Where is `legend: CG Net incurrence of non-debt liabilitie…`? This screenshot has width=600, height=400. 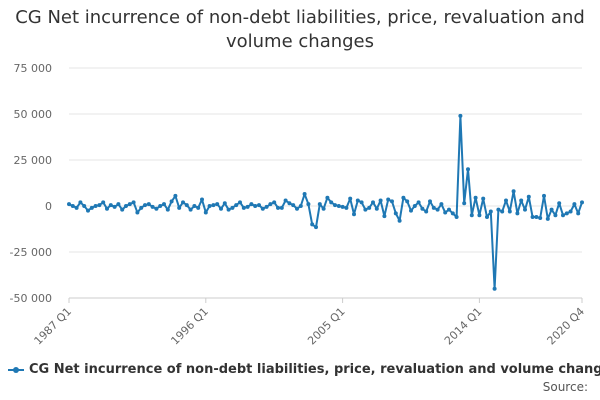 legend: CG Net incurrence of non-debt liabilitie… is located at coordinates (304, 369).